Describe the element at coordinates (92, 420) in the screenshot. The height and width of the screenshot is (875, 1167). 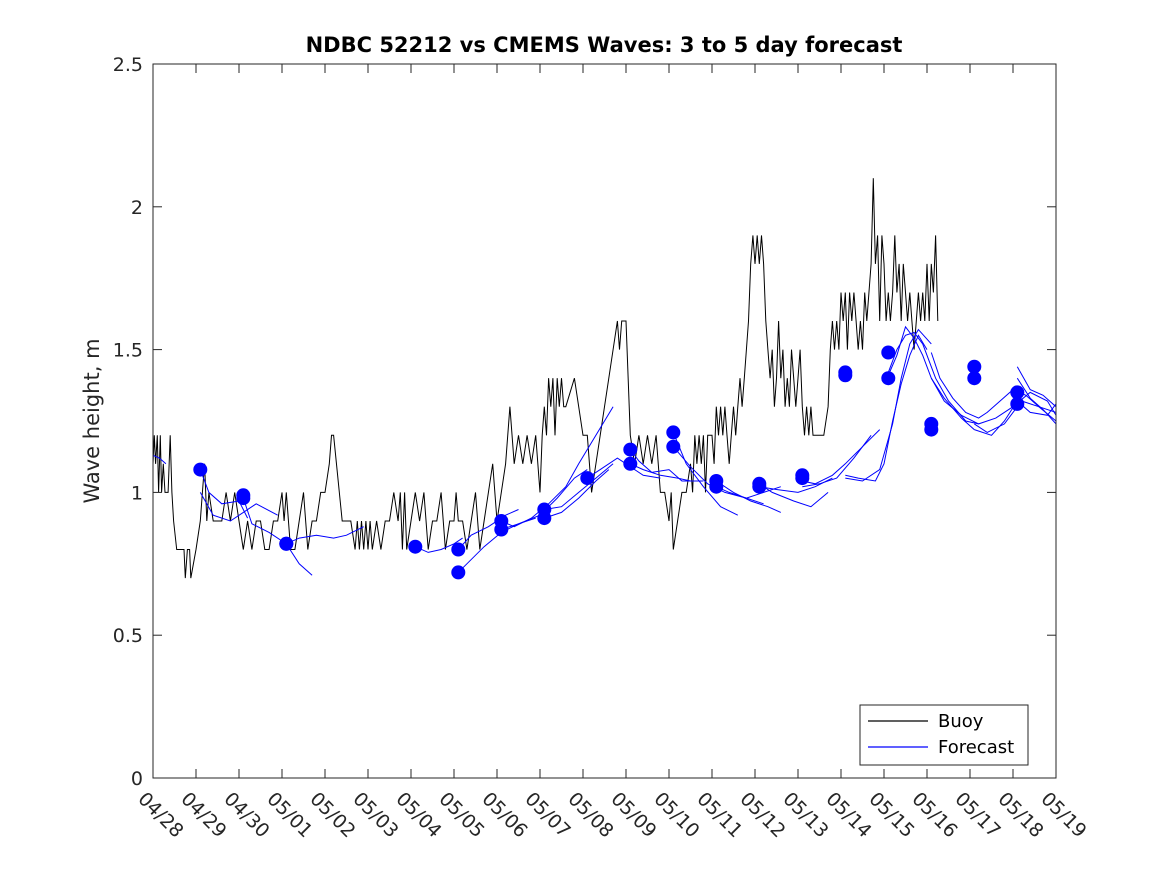
I see `y-axis-label: Wave height, m` at that location.